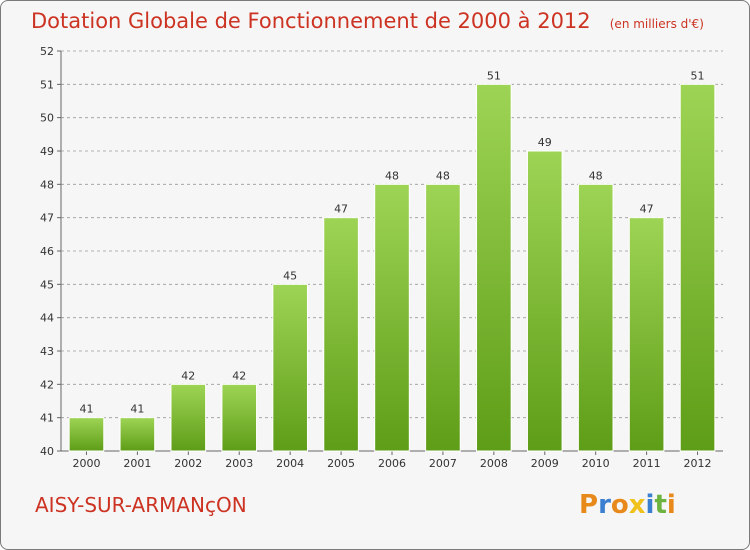 Image resolution: width=750 pixels, height=550 pixels. What do you see at coordinates (545, 463) in the screenshot?
I see `x-tick-label: 2009` at bounding box center [545, 463].